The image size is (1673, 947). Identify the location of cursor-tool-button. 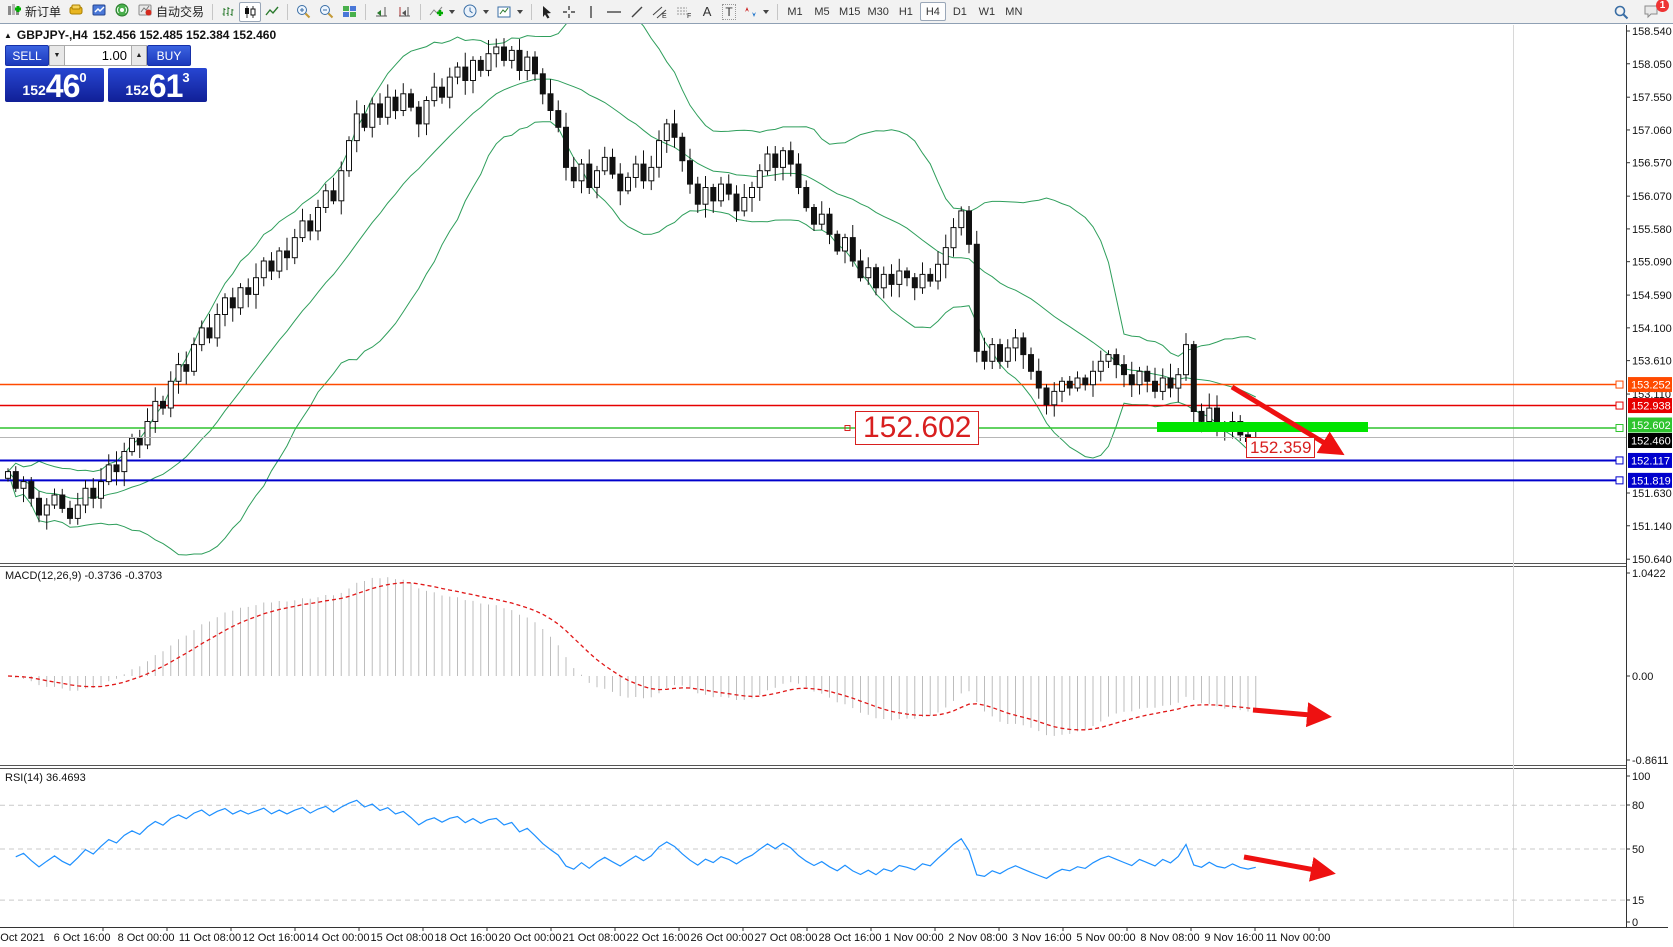
(547, 12).